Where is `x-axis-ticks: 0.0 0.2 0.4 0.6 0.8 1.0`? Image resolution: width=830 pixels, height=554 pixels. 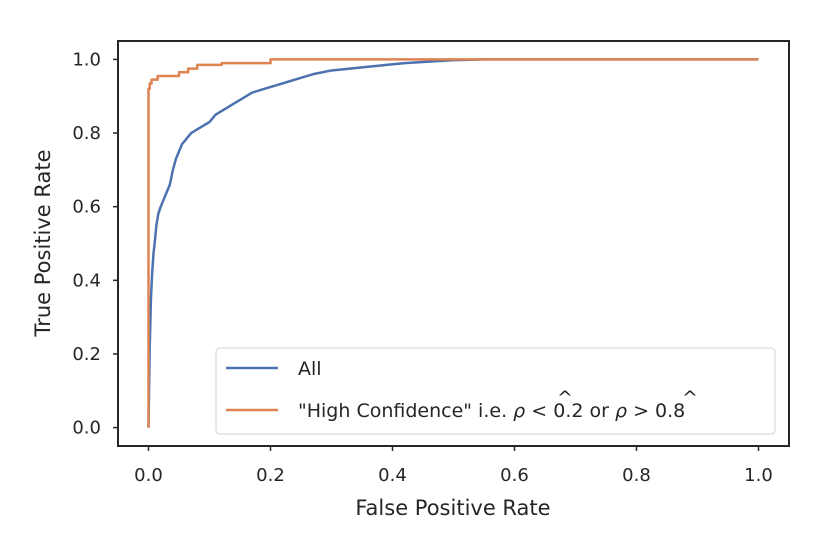 x-axis-ticks: 0.0 0.2 0.4 0.6 0.8 1.0 is located at coordinates (453, 466).